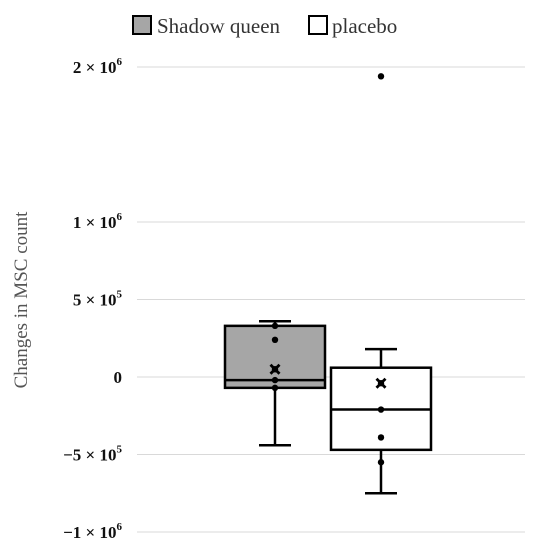  What do you see at coordinates (92, 454) in the screenshot?
I see `y-tick-label: −5 × 10⁵` at bounding box center [92, 454].